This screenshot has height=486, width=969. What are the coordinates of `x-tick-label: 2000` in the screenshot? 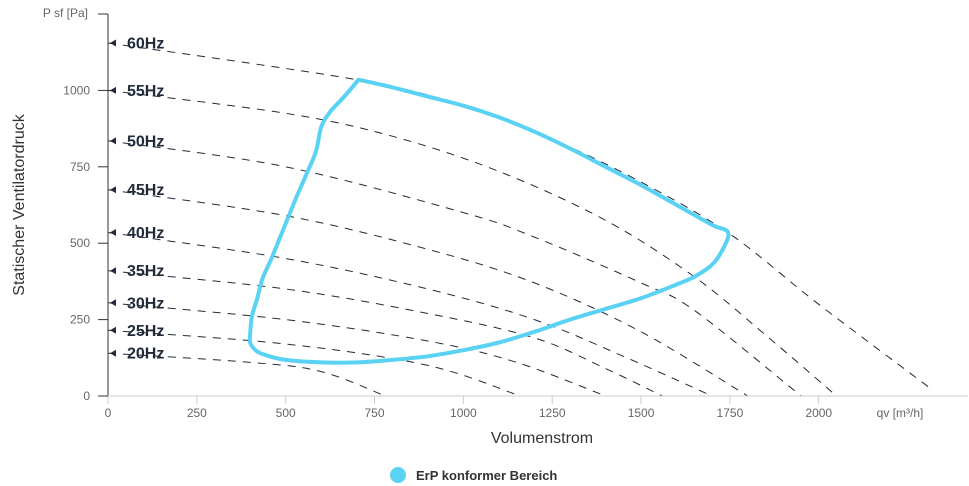 It's located at (818, 413).